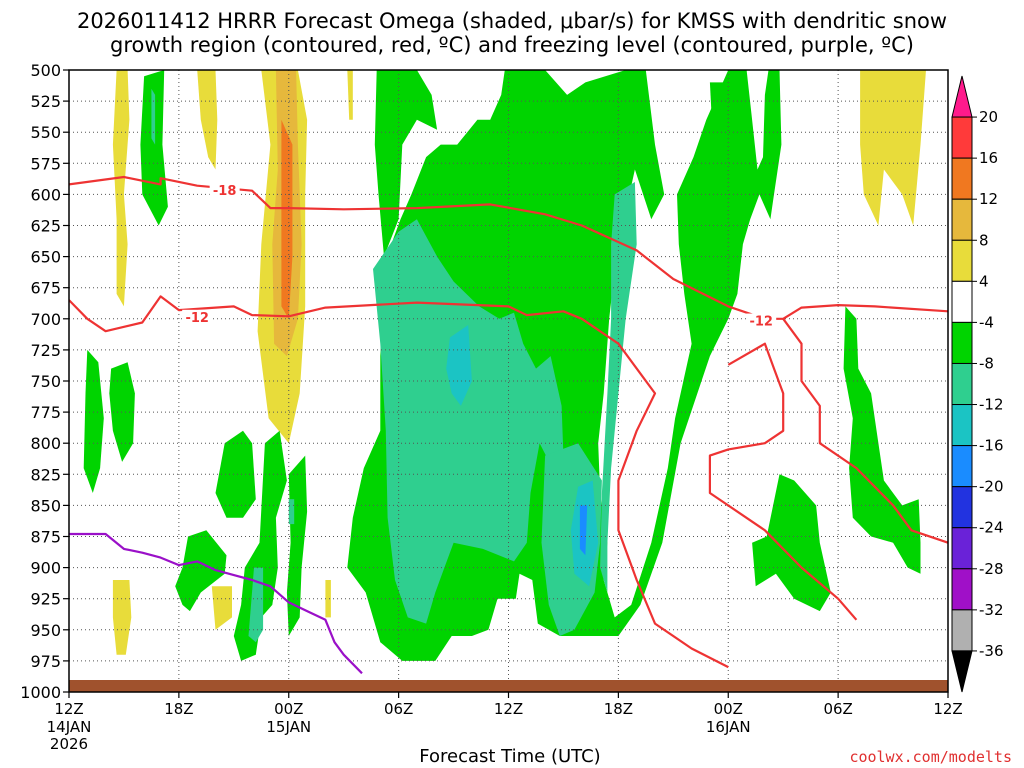  What do you see at coordinates (991, 487) in the screenshot?
I see `colorbar-label-9: -20` at bounding box center [991, 487].